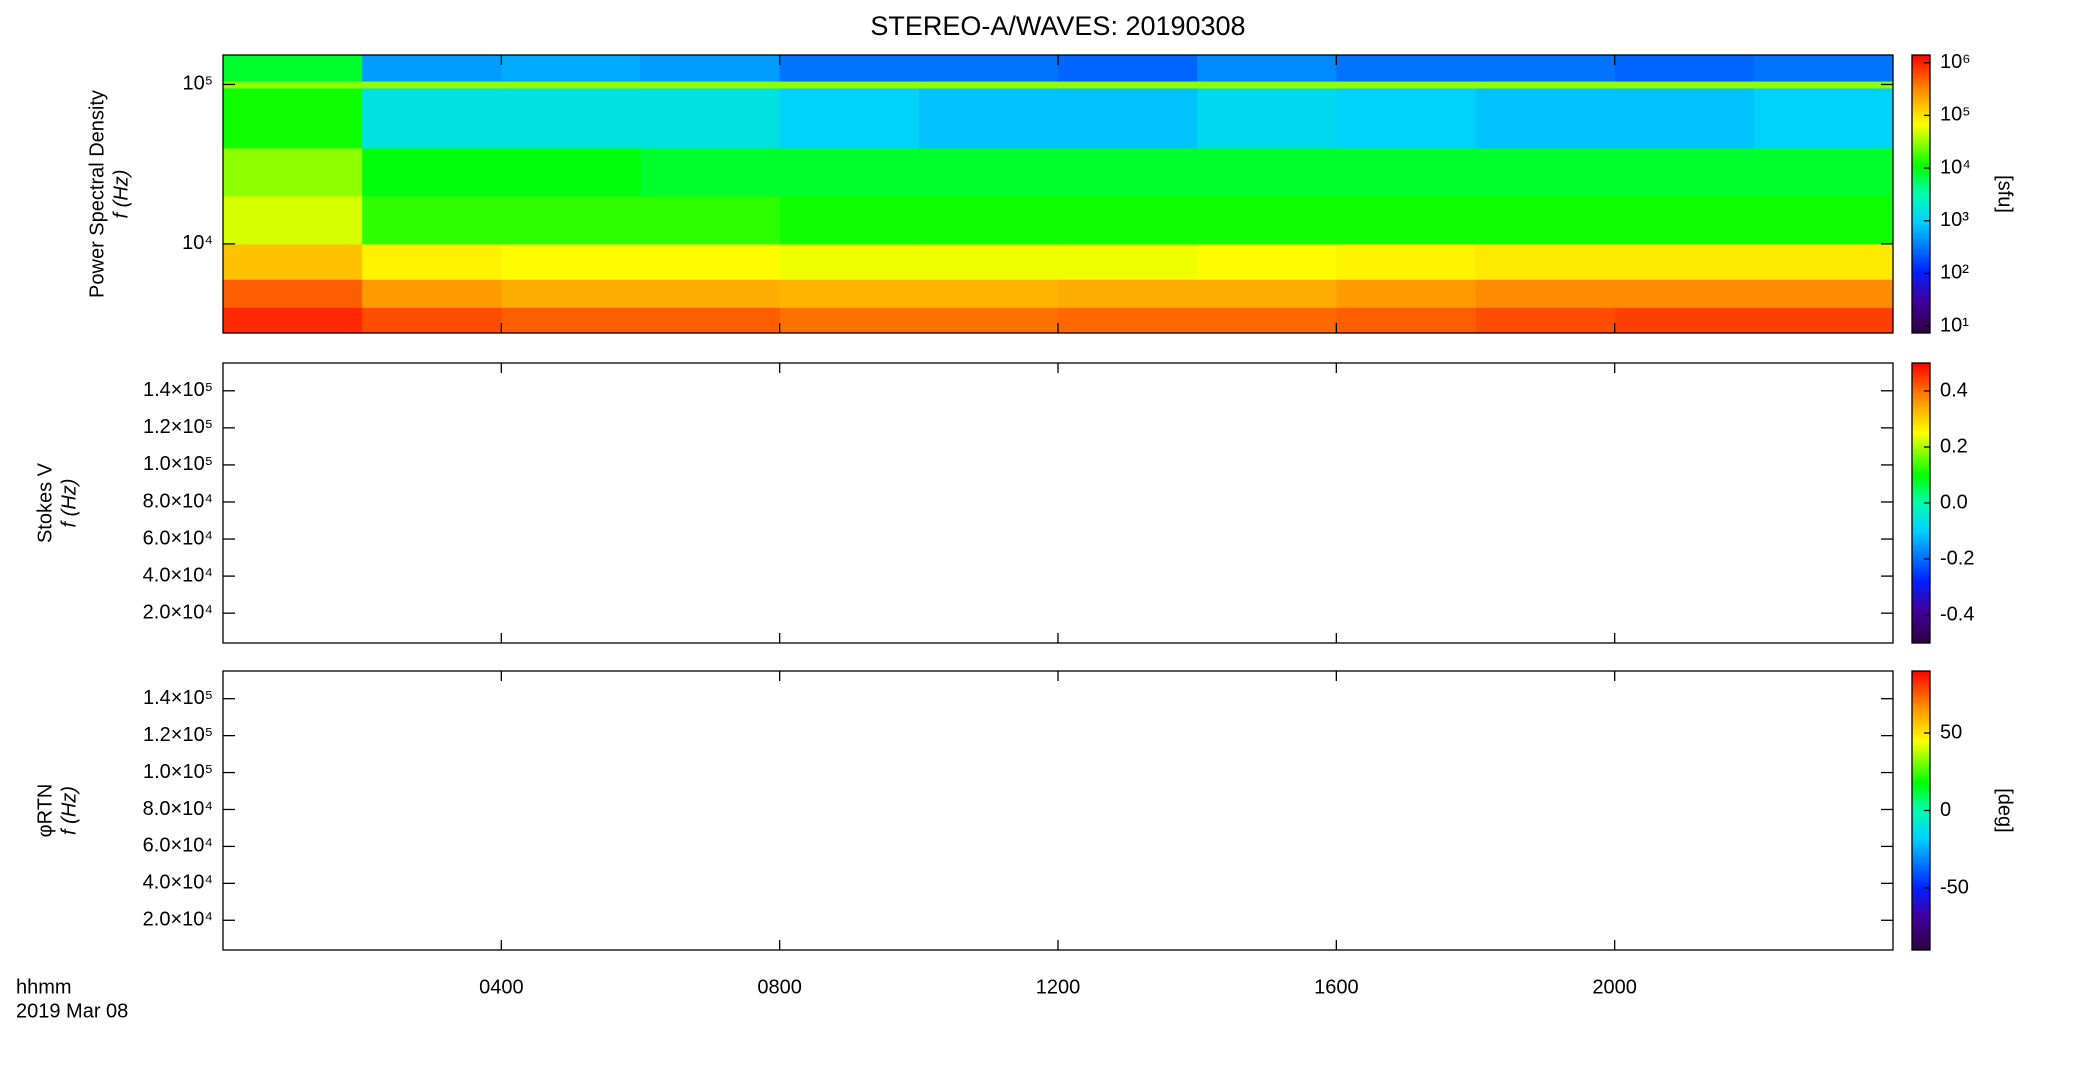 Image resolution: width=2096 pixels, height=1080 pixels. What do you see at coordinates (197, 243) in the screenshot?
I see `y-tick-label: 10⁴` at bounding box center [197, 243].